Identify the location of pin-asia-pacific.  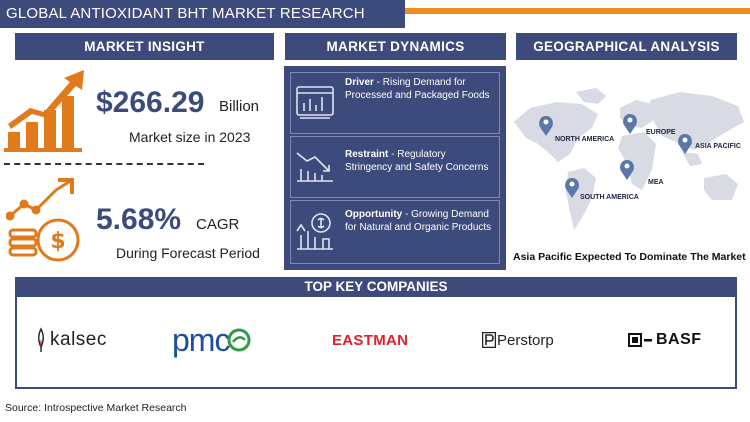
(685, 144).